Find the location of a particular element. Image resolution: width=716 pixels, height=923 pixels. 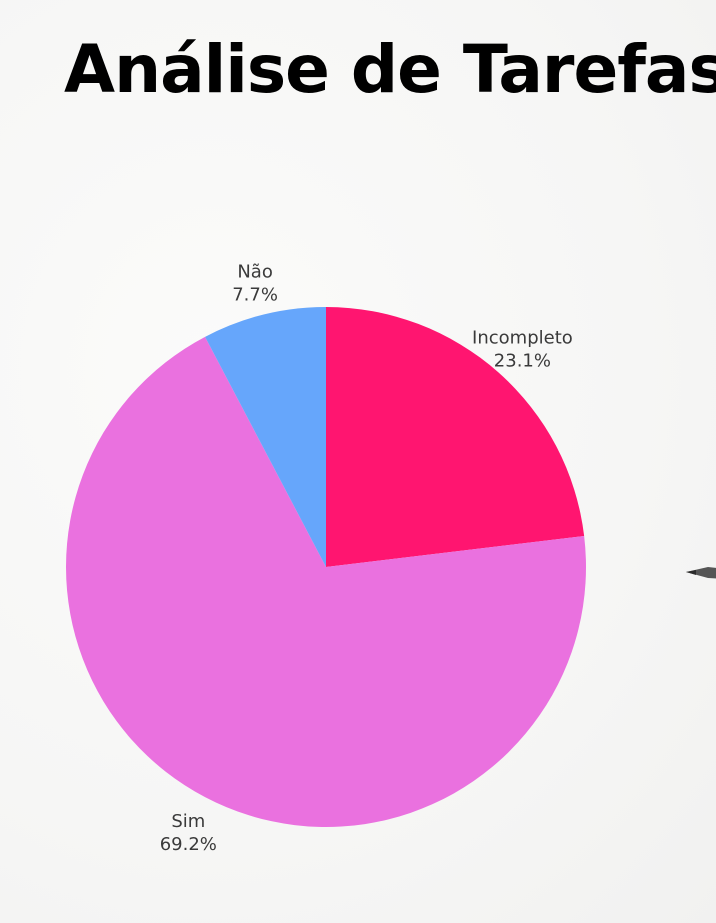

slice-percent-2: 7.7% is located at coordinates (255, 295).